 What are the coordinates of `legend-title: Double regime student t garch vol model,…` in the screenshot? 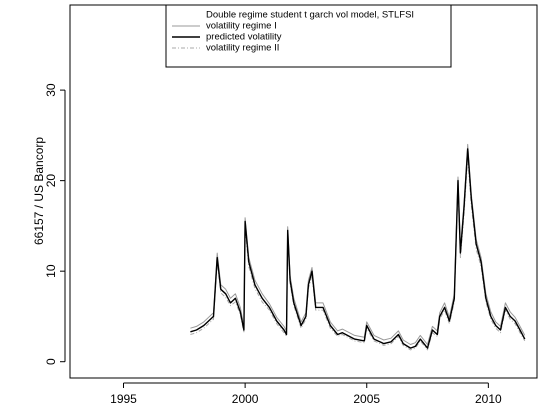 It's located at (310, 15).